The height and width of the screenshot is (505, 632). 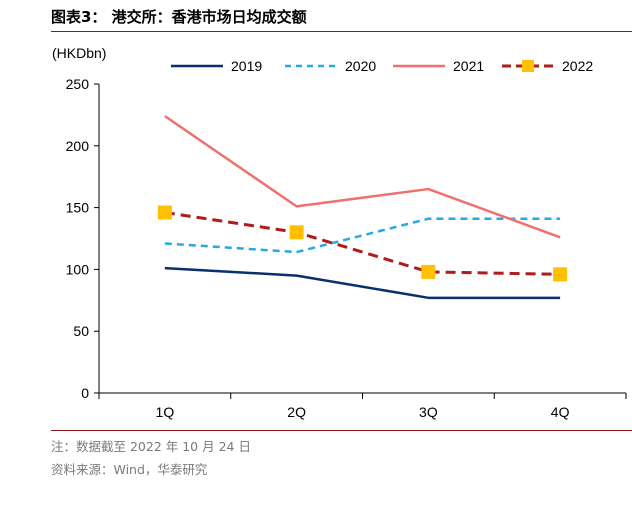 I want to click on footer-rule, so click(x=341, y=430).